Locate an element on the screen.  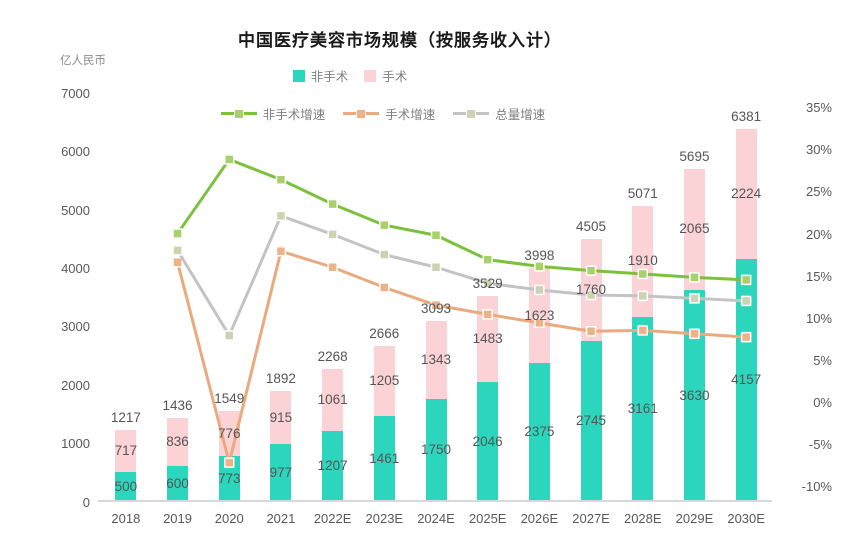
nonsurgical-value-label: 1750 is located at coordinates (436, 450).